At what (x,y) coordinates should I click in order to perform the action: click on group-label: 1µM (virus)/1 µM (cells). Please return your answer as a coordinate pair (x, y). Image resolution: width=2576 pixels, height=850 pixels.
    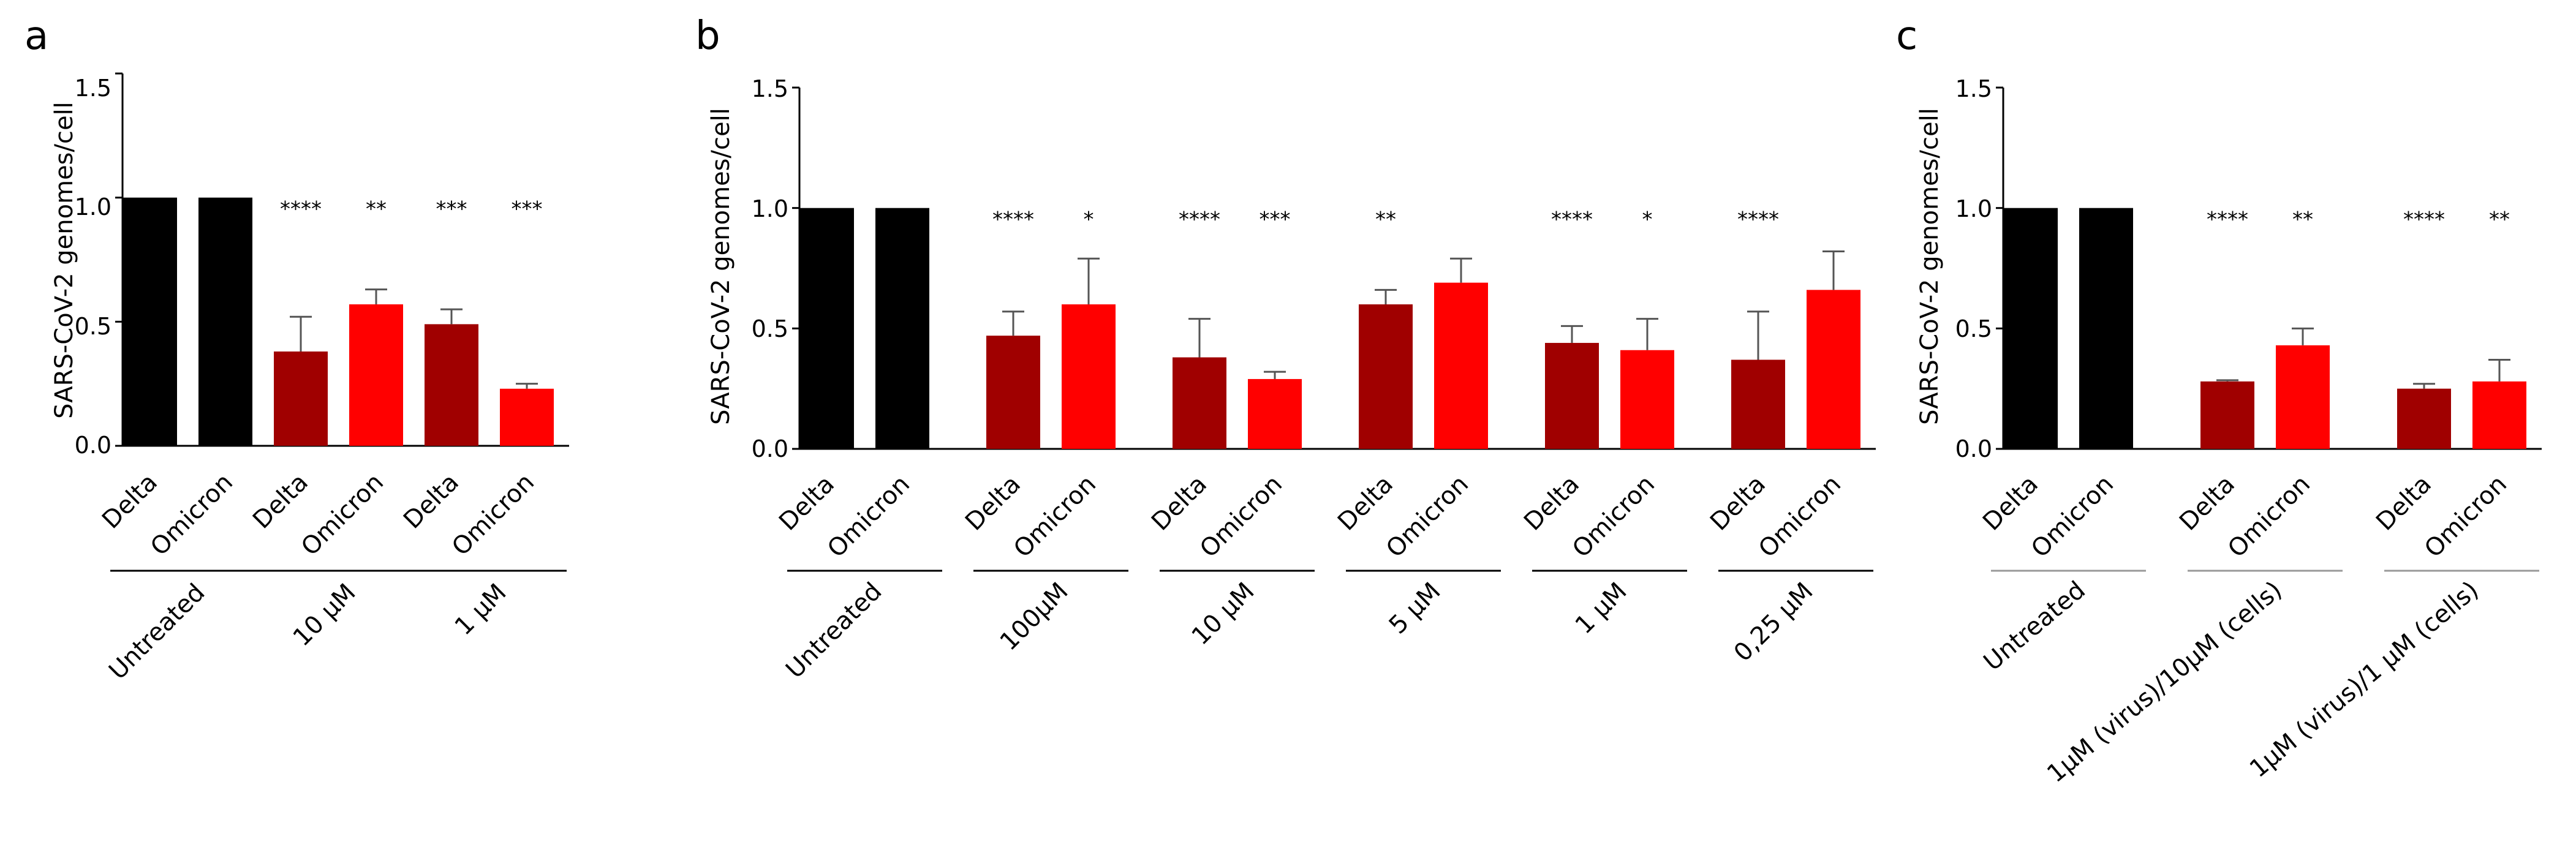
    Looking at the image, I should click on (2364, 680).